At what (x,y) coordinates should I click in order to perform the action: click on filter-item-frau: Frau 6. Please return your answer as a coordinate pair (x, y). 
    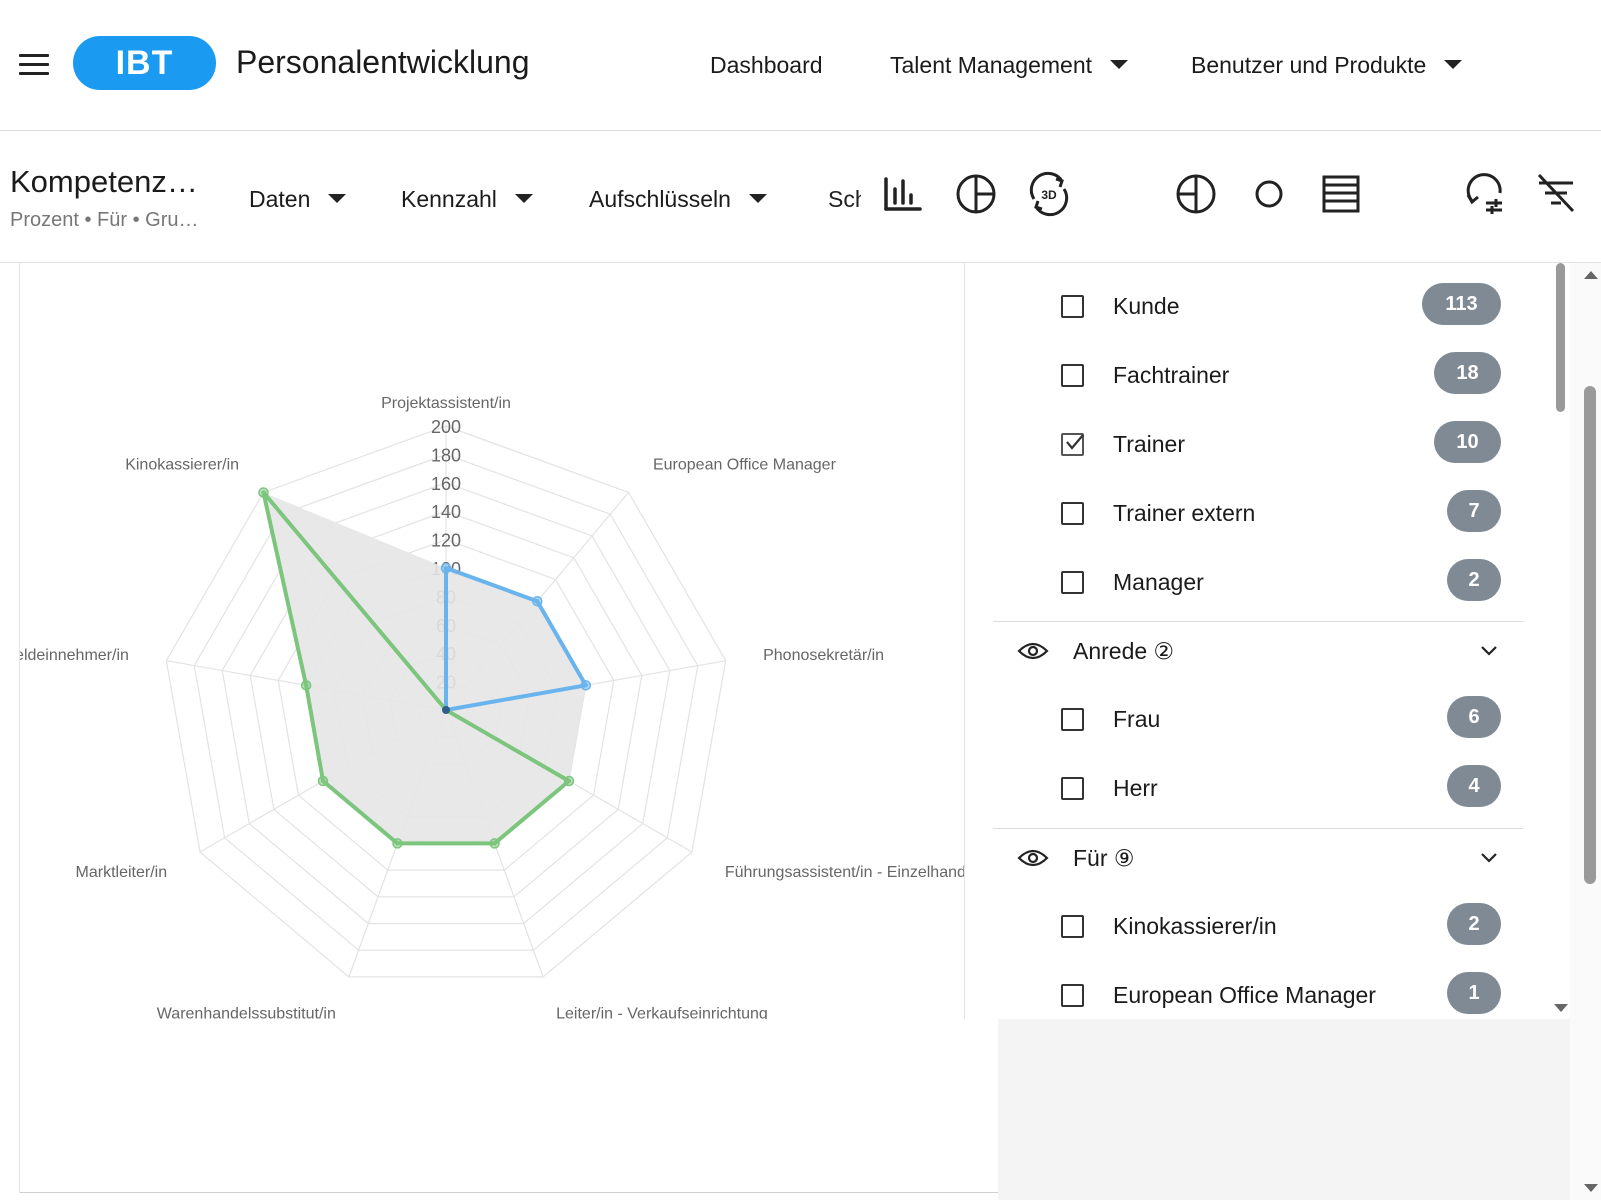
    Looking at the image, I should click on (1259, 721).